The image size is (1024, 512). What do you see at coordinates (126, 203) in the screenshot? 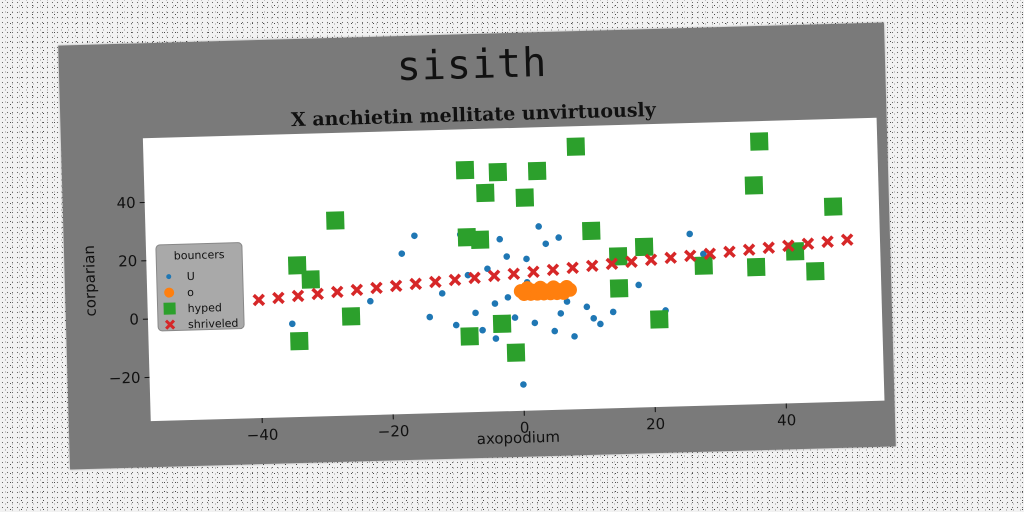
I see `y-tick-label-3: 40` at bounding box center [126, 203].